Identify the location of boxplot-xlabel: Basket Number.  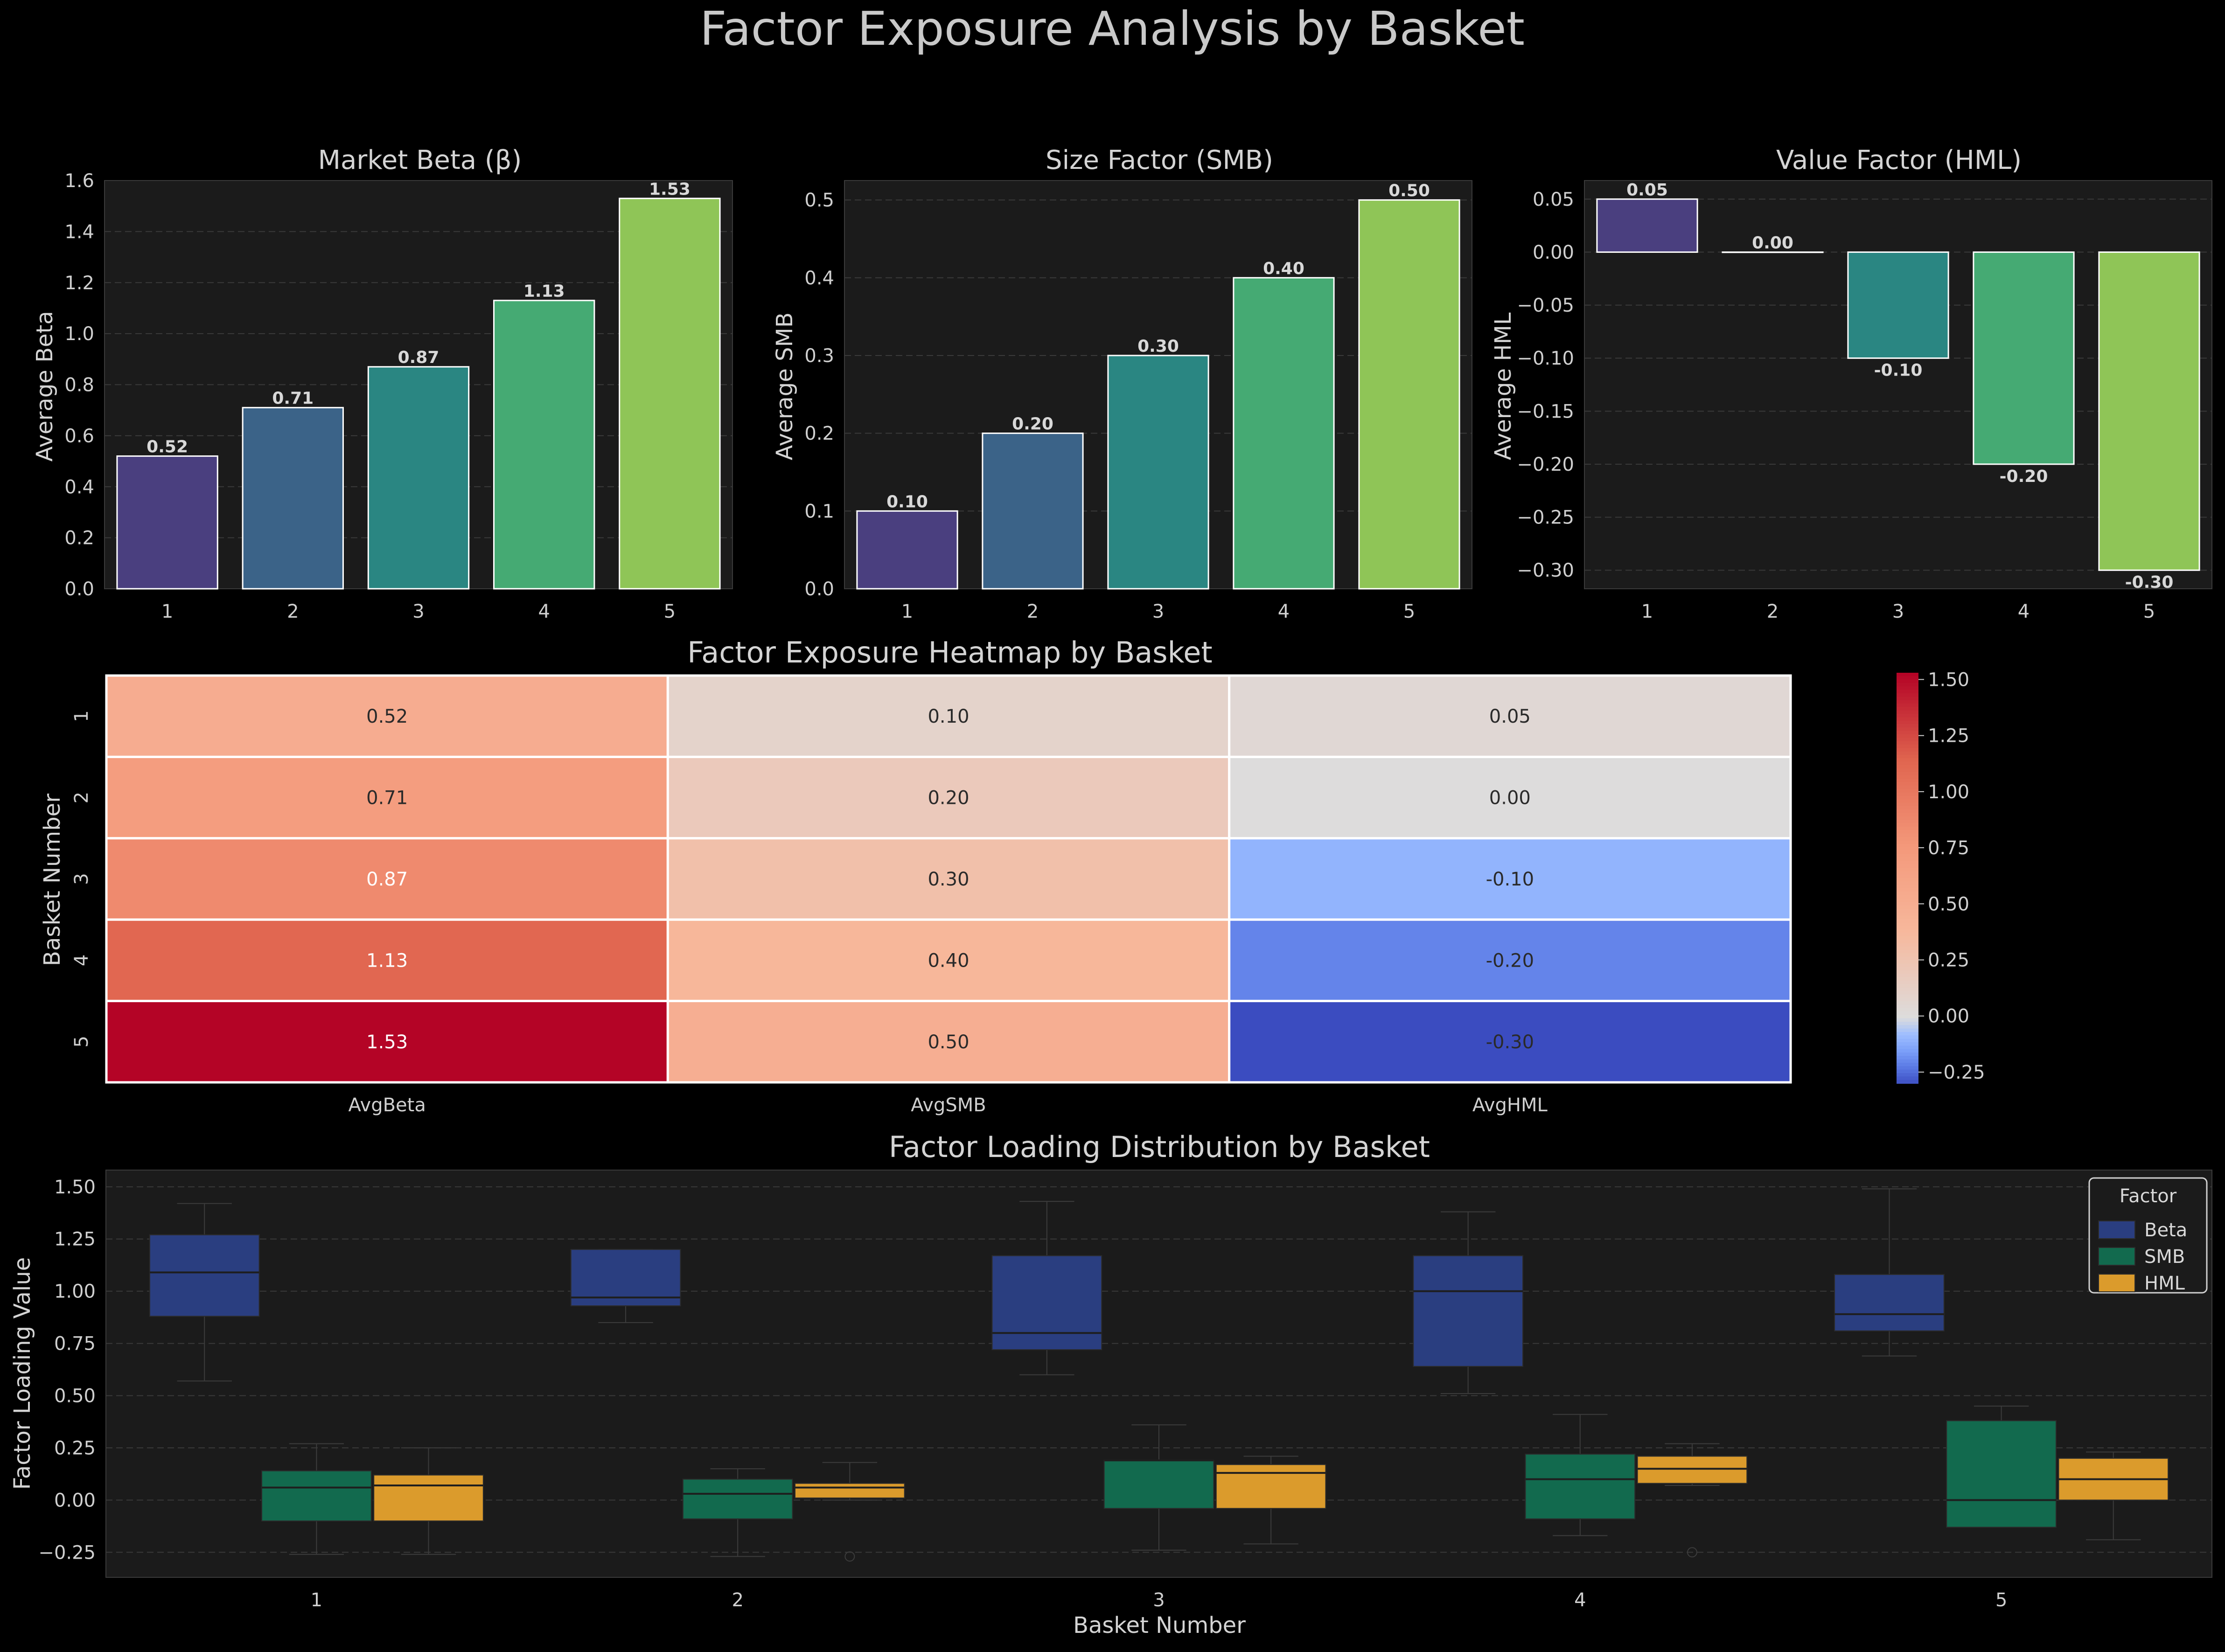
(1159, 1625).